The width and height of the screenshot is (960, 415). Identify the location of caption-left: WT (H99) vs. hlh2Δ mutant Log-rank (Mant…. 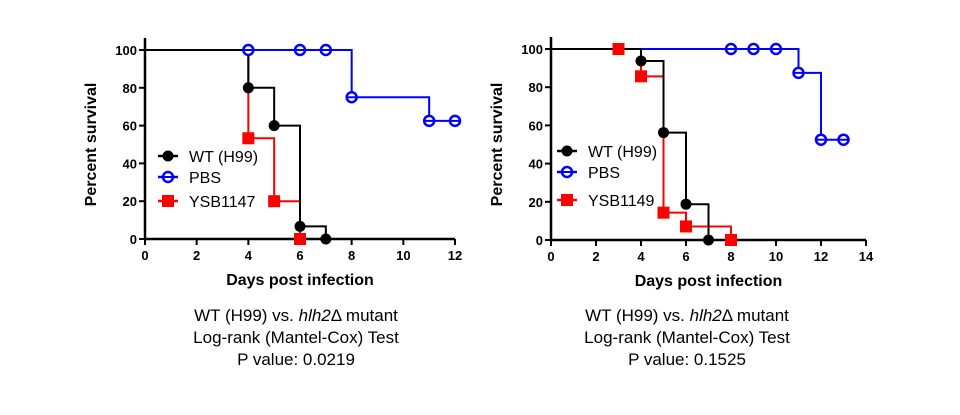
(296, 338).